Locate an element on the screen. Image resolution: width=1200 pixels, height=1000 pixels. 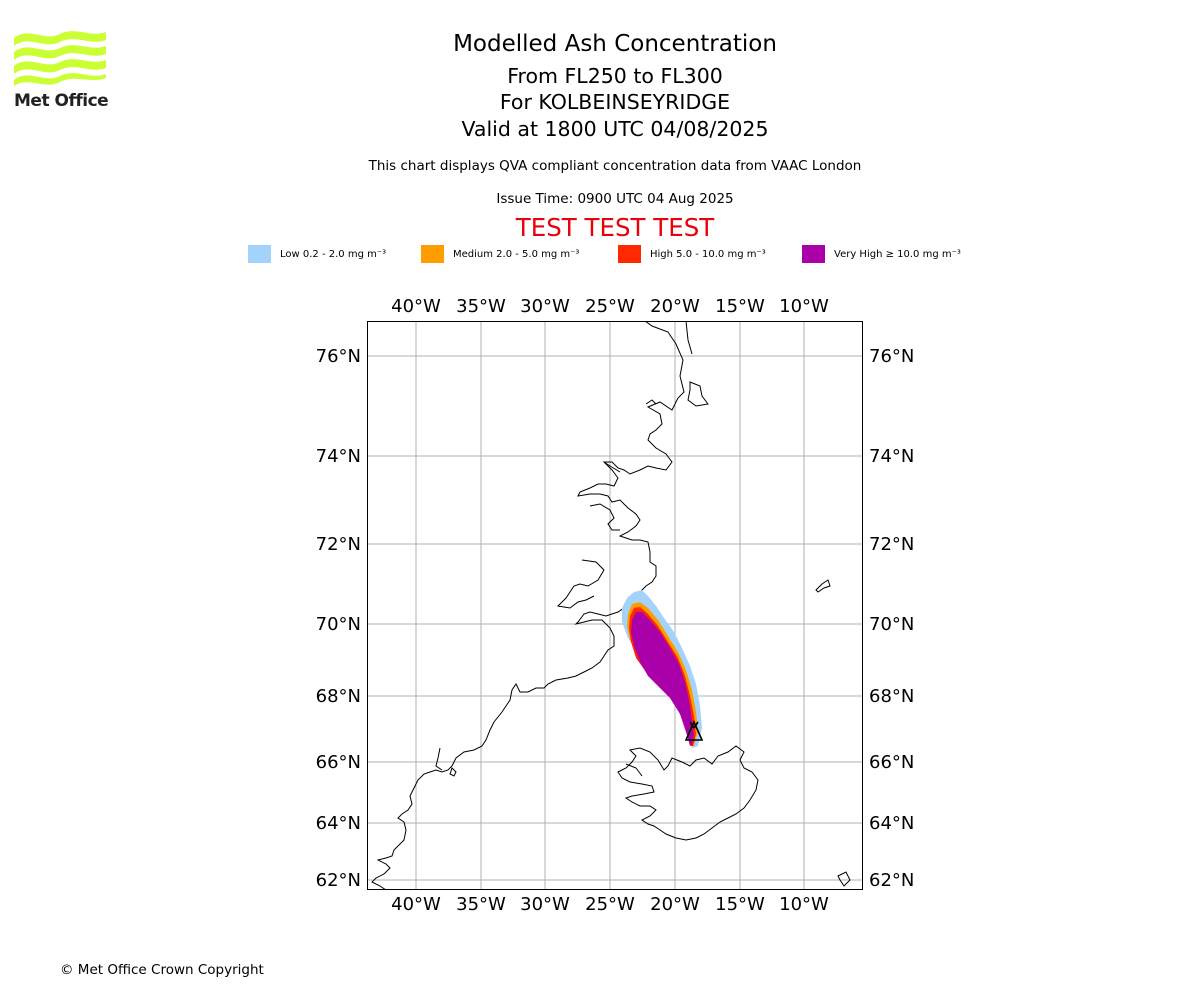
lat-labels-left: 76°N 74°N 72°N 70°N 68°N 66°N 64°N 62°N is located at coordinates (338, 618).